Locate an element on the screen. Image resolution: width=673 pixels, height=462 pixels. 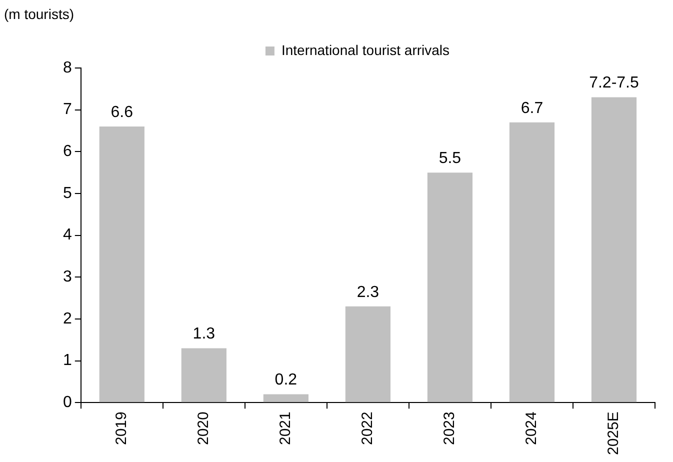
x-tick-label: 2022 is located at coordinates (367, 428).